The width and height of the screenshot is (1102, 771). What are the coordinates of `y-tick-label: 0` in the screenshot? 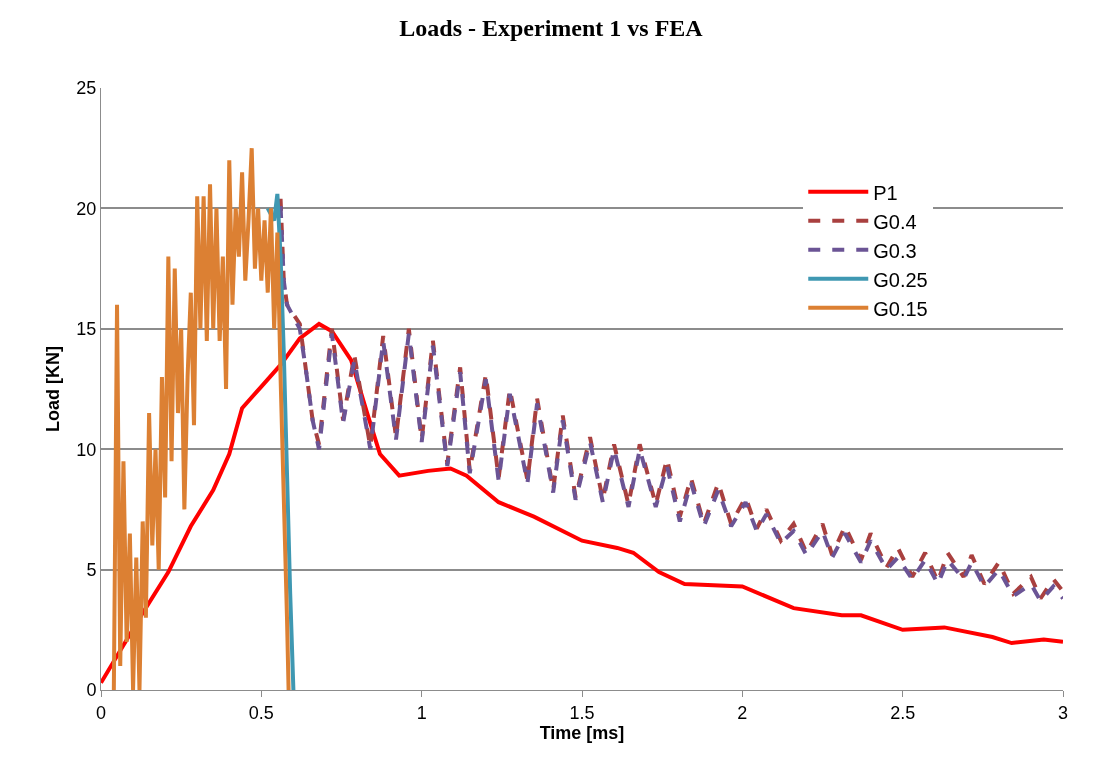 It's located at (91, 690).